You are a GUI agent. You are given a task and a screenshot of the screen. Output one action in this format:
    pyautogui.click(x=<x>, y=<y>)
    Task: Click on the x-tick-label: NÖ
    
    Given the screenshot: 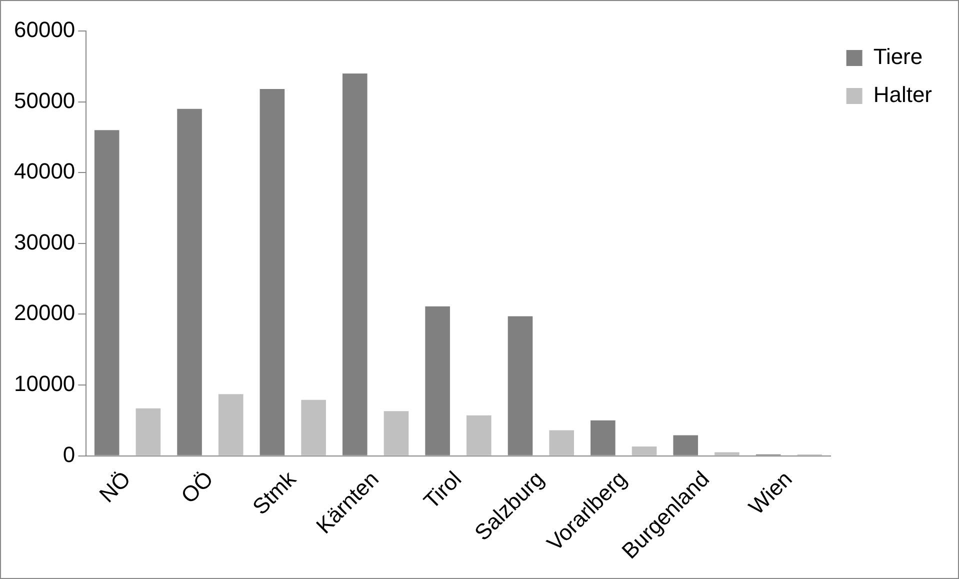 What is the action you would take?
    pyautogui.click(x=115, y=487)
    